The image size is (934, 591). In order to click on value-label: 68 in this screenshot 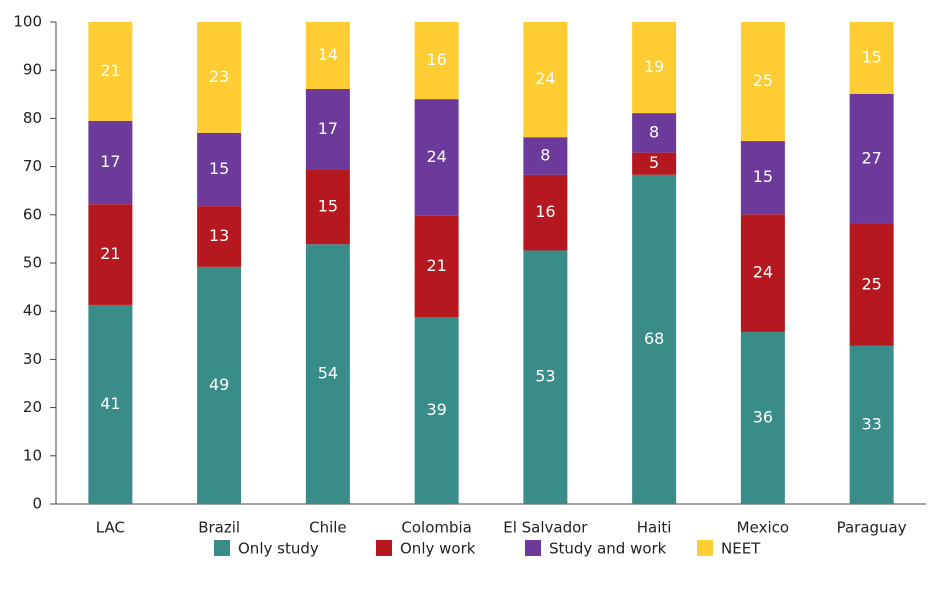, I will do `click(654, 338)`.